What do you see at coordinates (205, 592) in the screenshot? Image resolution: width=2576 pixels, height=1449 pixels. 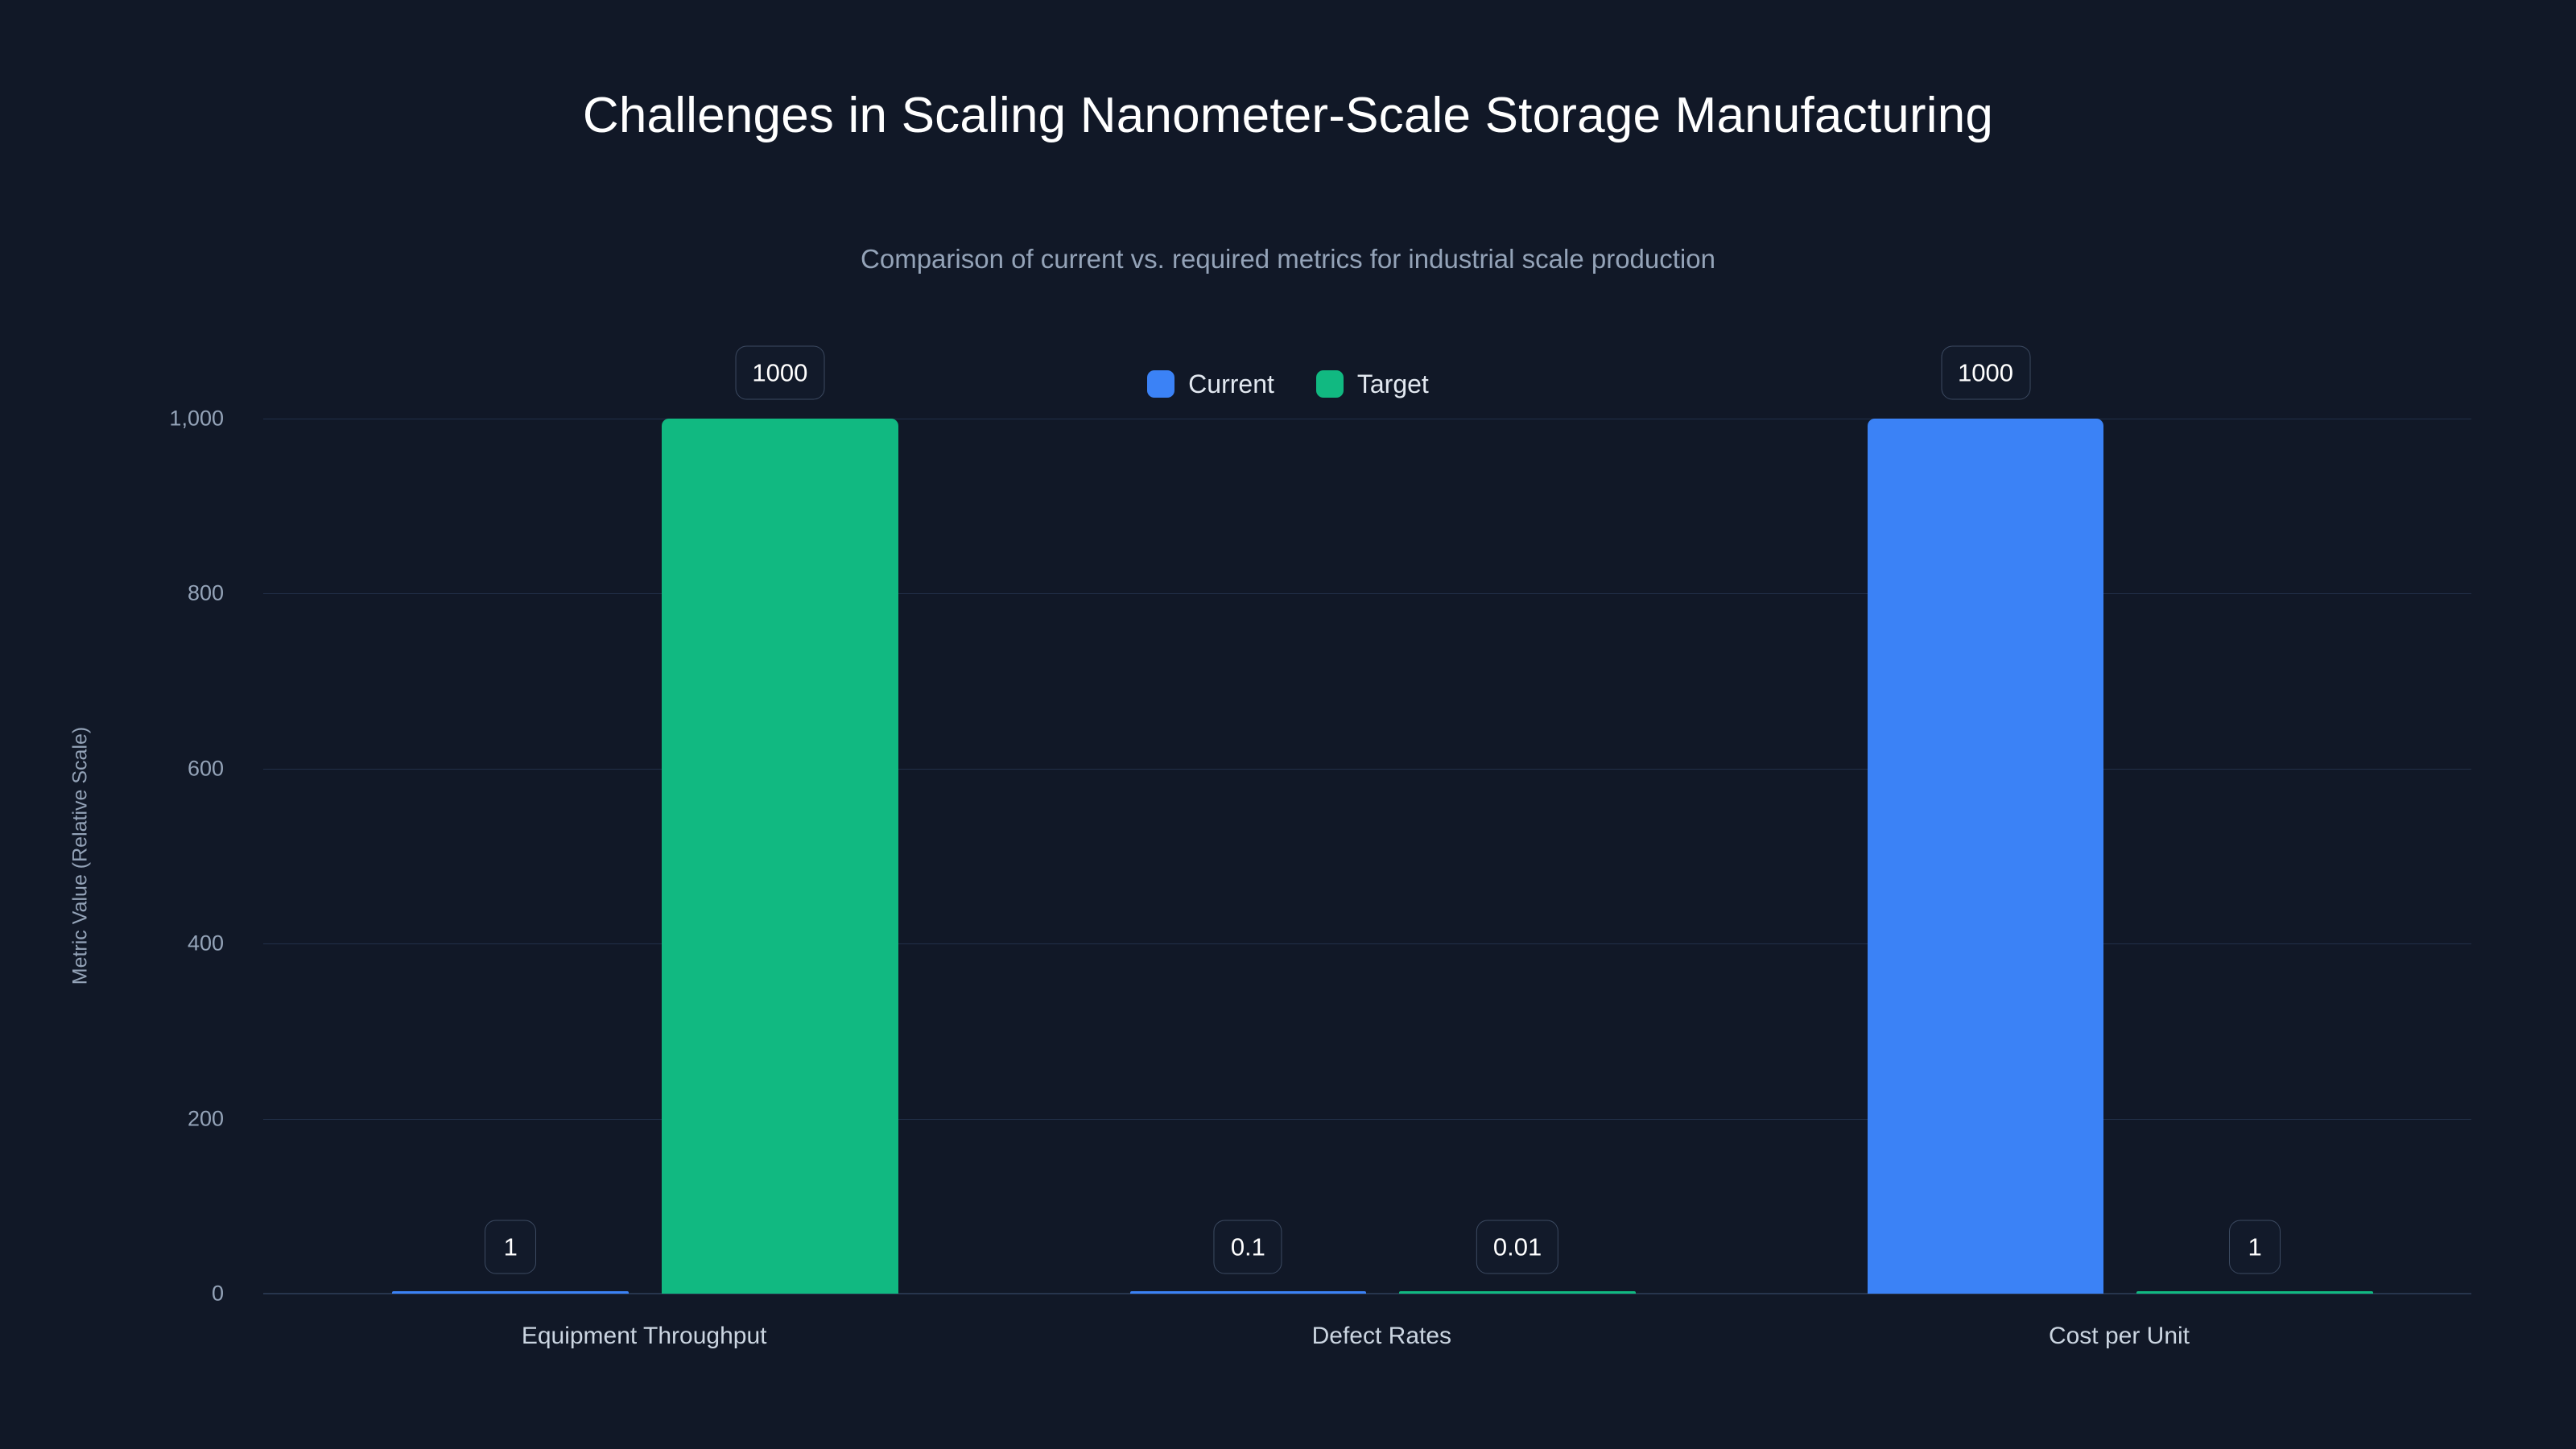 I see `y-tick-label: 800` at bounding box center [205, 592].